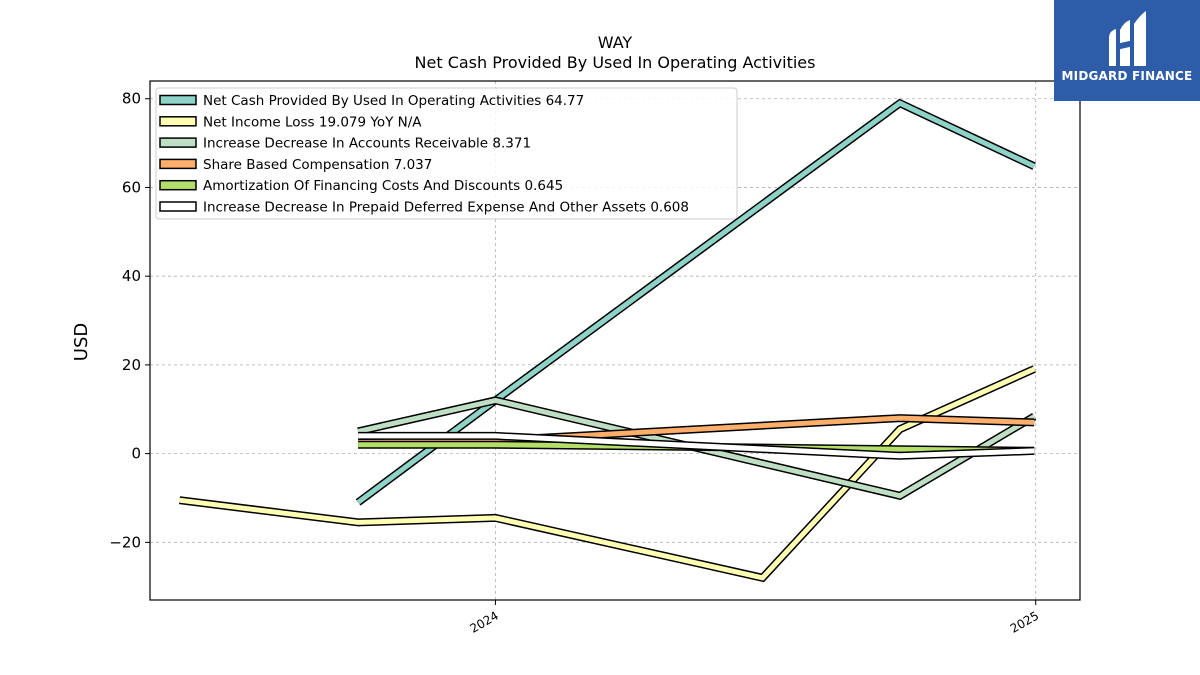  Describe the element at coordinates (131, 365) in the screenshot. I see `y-tick-label: 20` at that location.